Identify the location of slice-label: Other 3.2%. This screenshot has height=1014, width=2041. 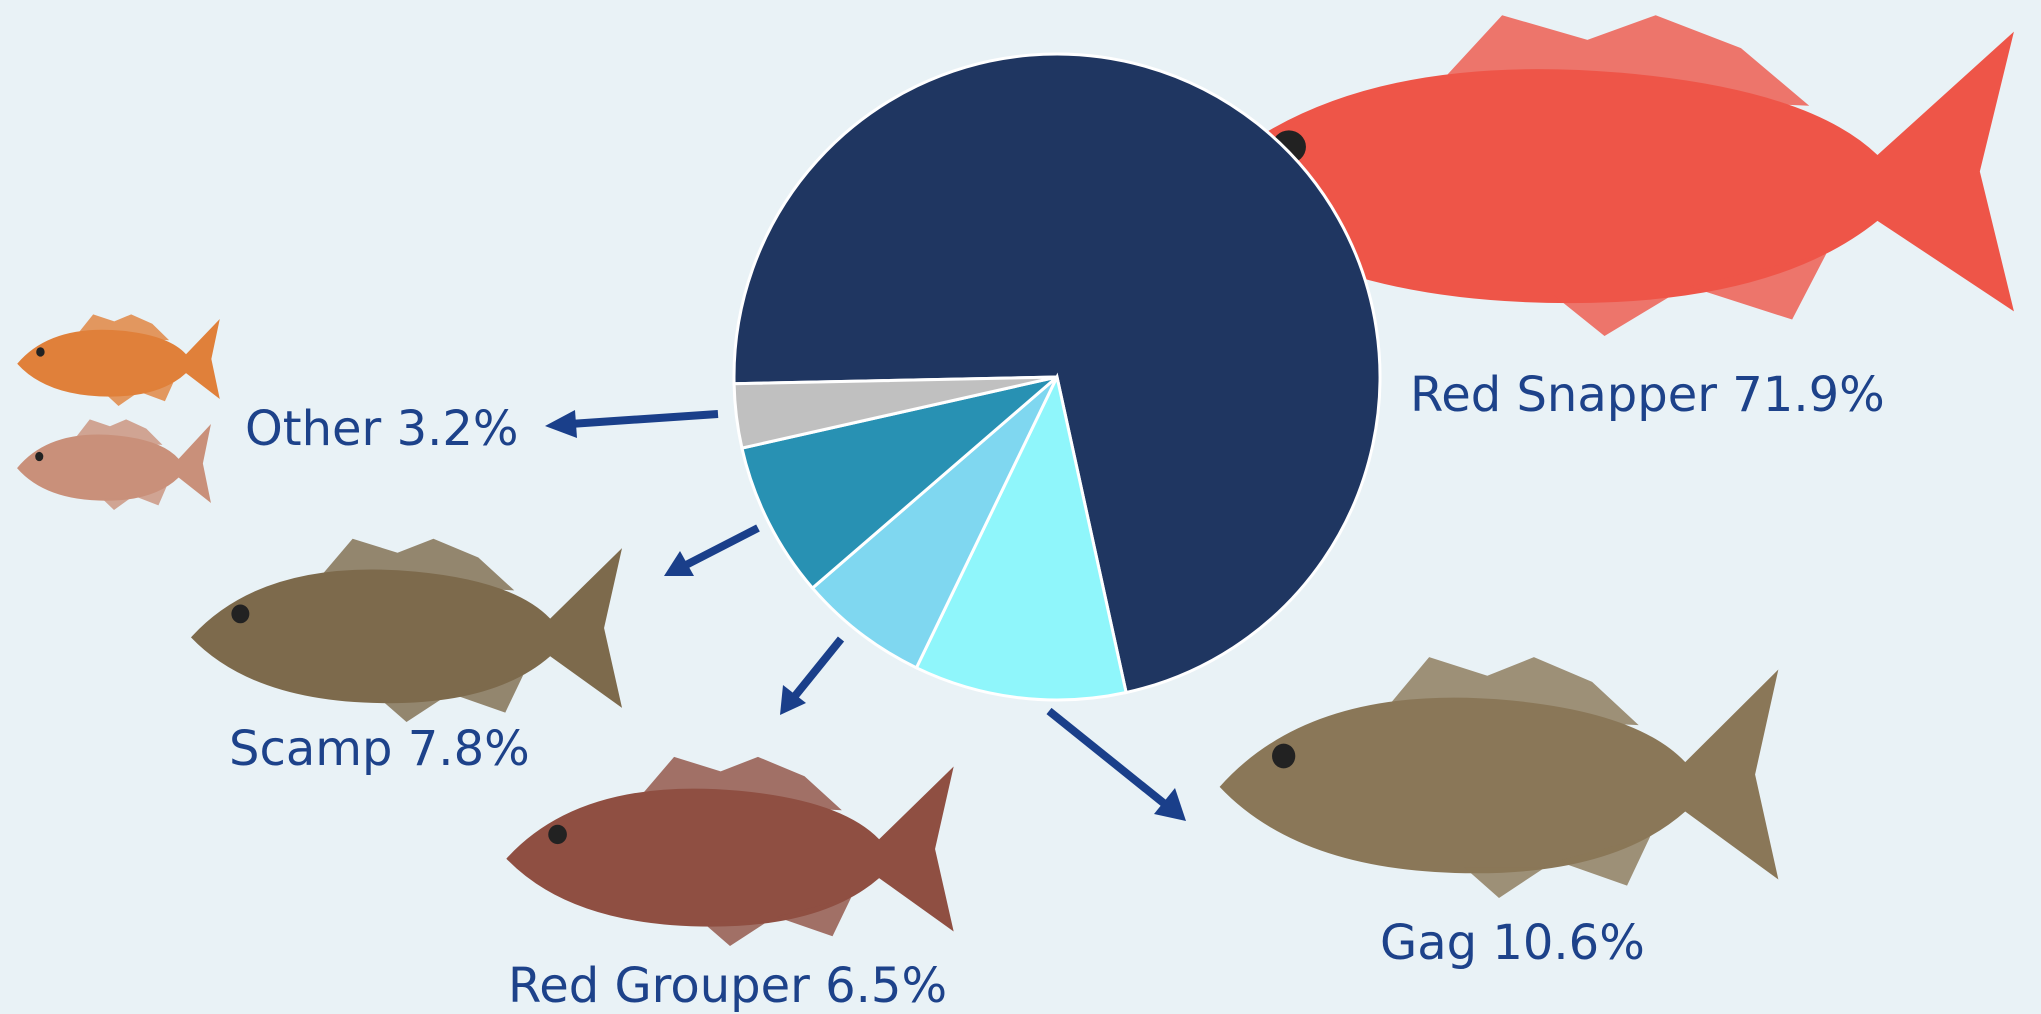
(382, 429).